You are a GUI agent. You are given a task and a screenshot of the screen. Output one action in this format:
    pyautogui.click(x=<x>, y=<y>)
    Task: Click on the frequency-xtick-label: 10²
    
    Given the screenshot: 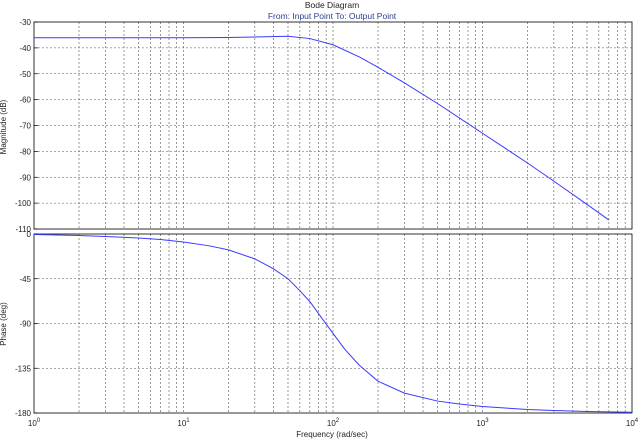 What is the action you would take?
    pyautogui.click(x=333, y=423)
    